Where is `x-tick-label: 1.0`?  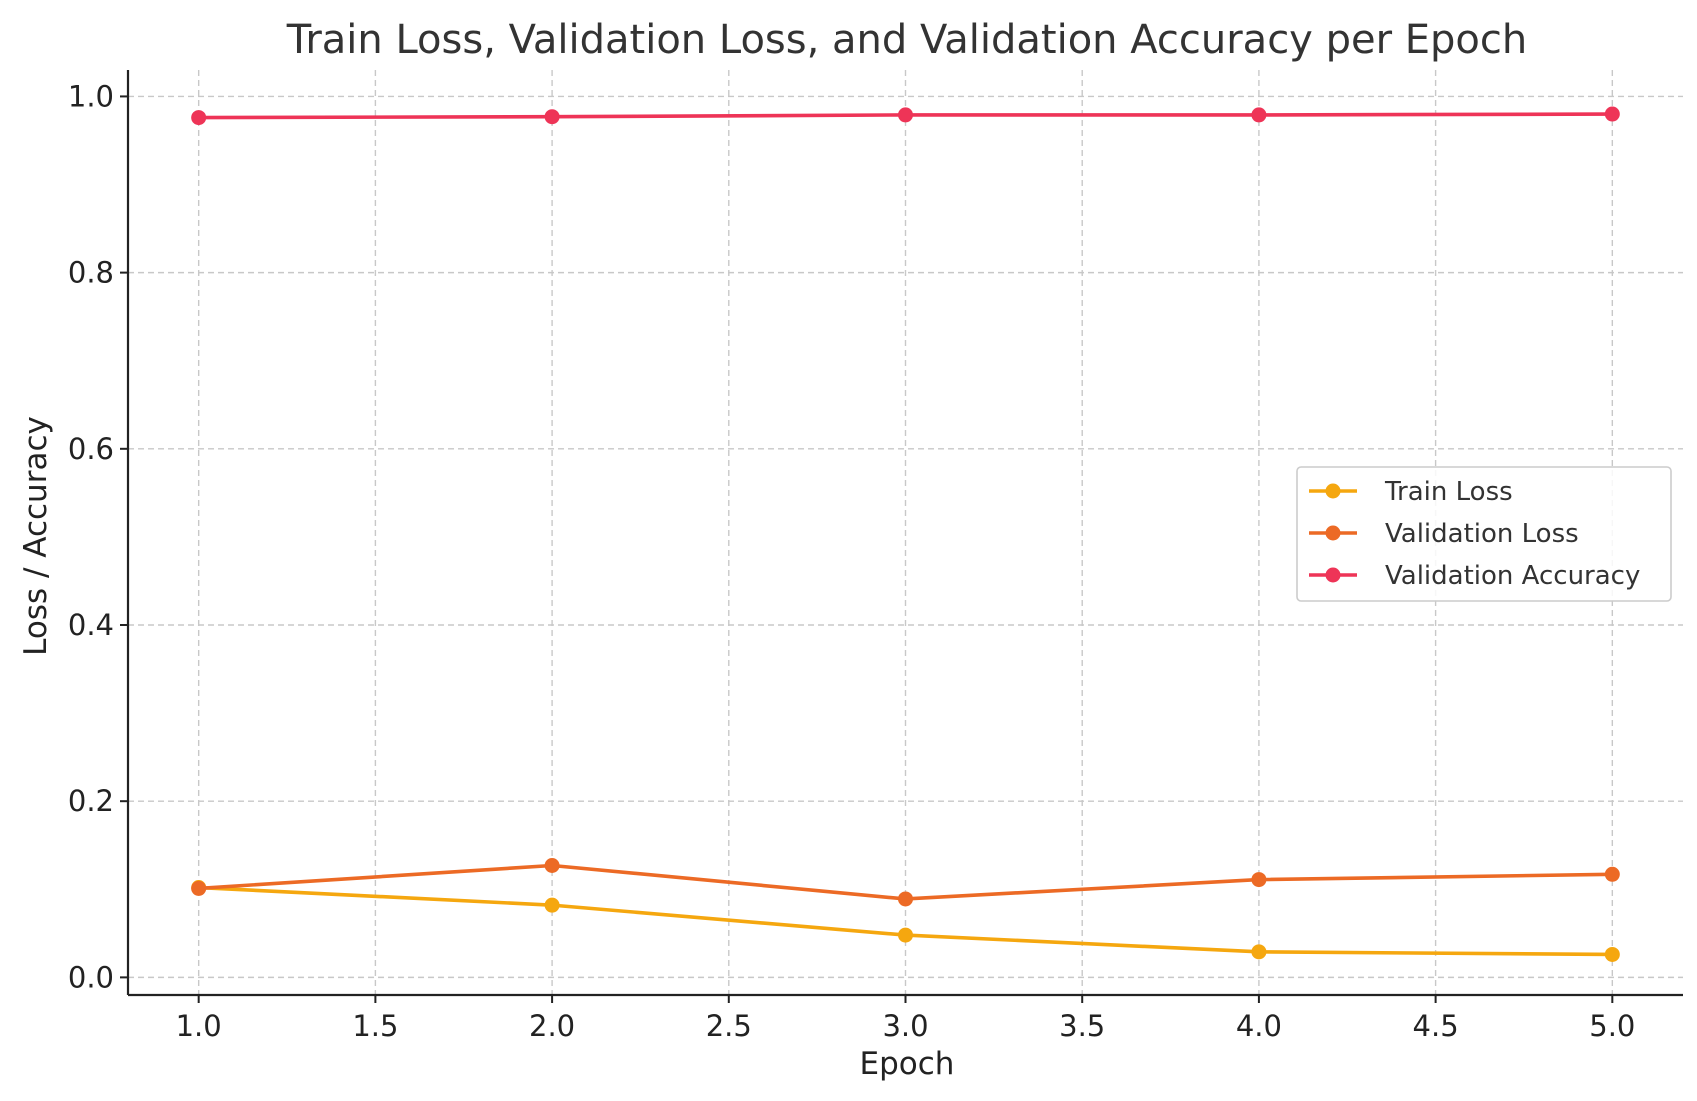 x-tick-label: 1.0 is located at coordinates (199, 1026).